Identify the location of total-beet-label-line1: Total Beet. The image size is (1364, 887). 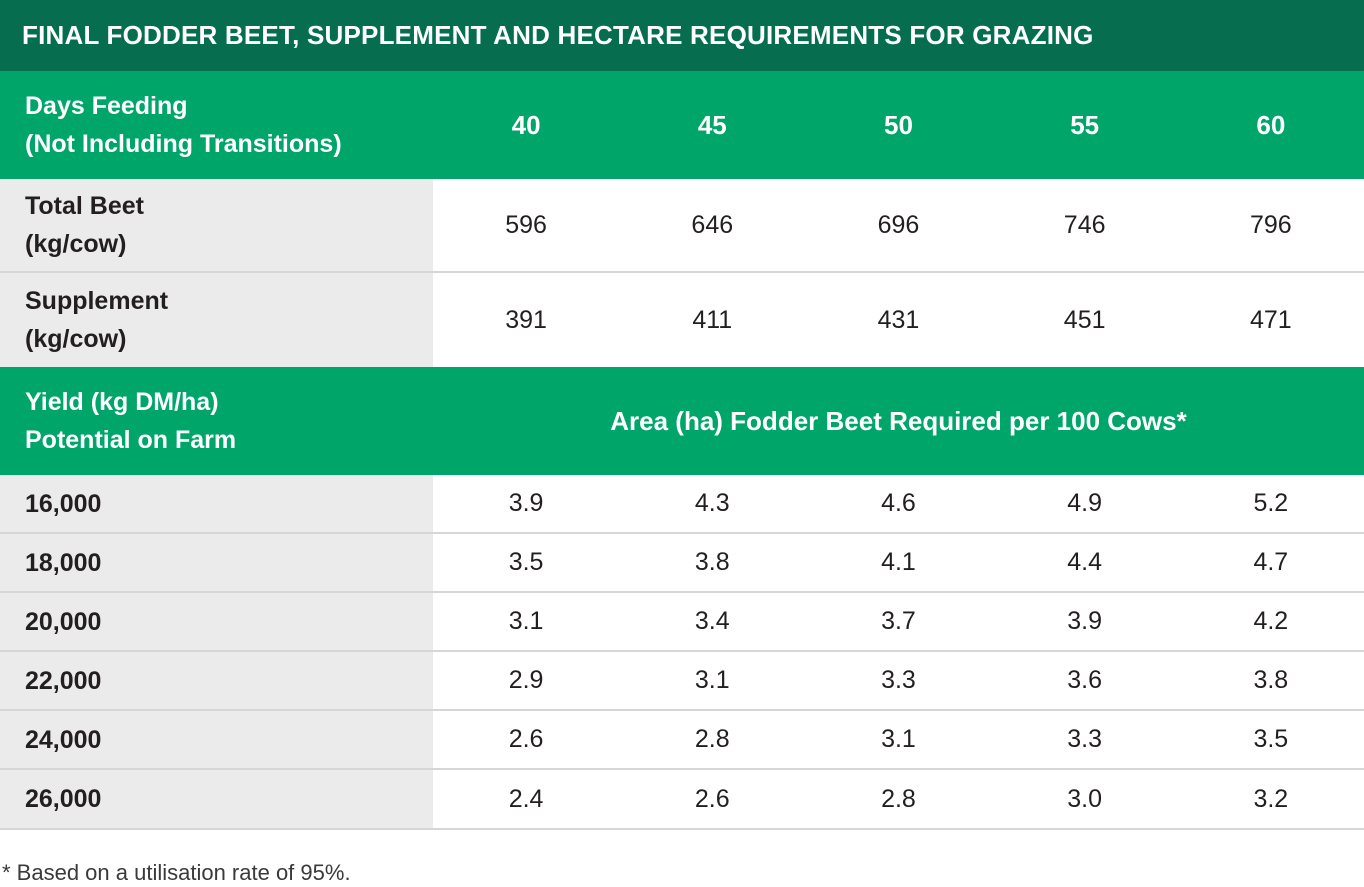
(84, 206).